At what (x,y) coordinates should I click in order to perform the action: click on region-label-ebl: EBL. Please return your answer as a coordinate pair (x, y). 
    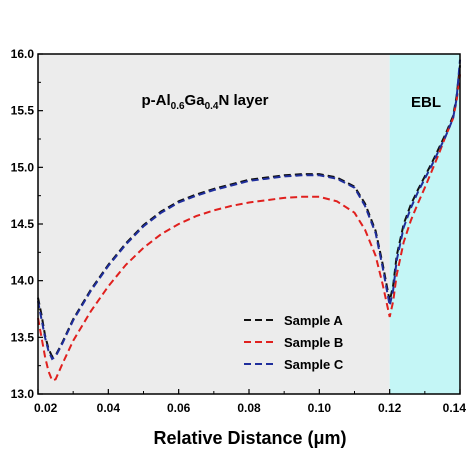
    Looking at the image, I should click on (426, 102).